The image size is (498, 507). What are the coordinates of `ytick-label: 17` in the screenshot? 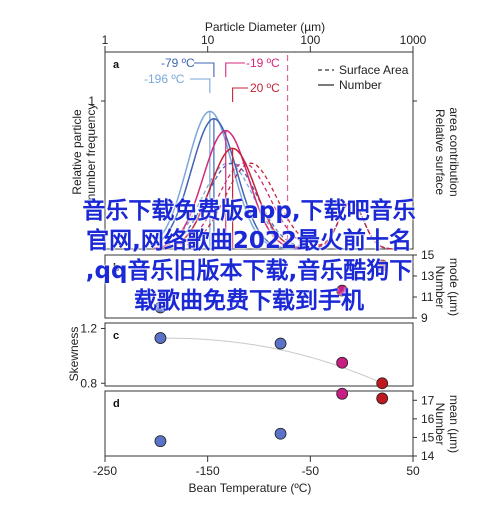 It's located at (428, 400).